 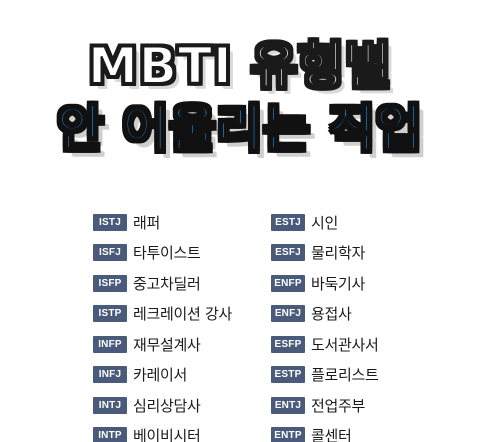 I want to click on page-subtitle: 안 어울리는 직업, so click(x=239, y=129).